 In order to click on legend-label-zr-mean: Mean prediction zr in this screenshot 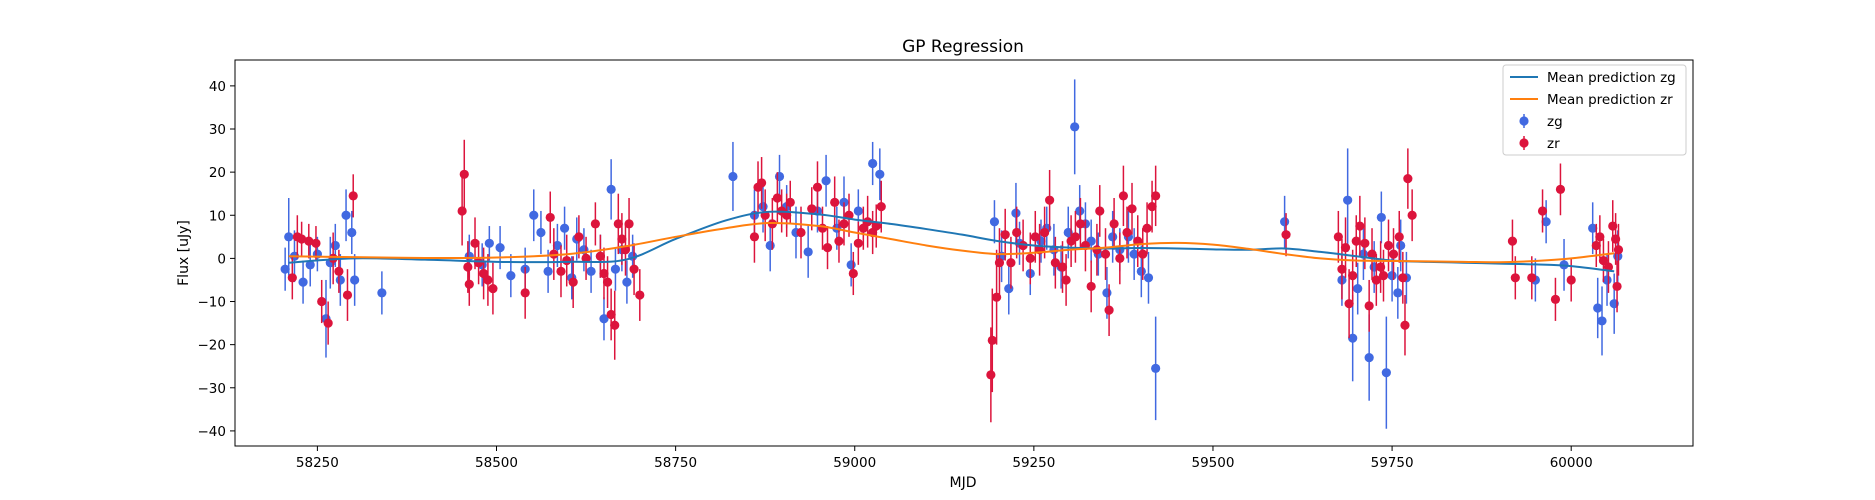, I will do `click(1610, 100)`.